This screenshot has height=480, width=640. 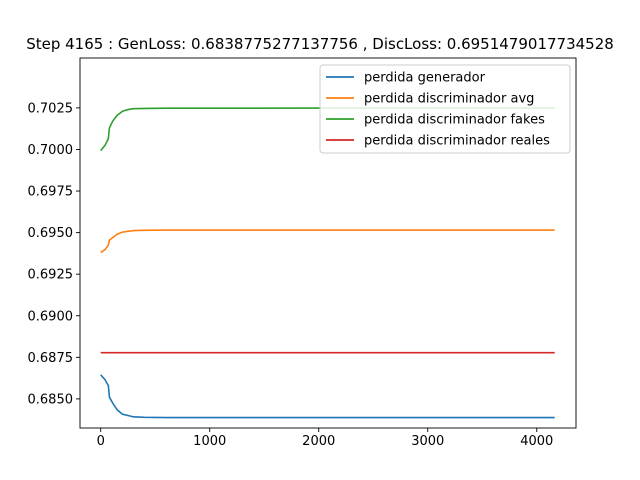 What do you see at coordinates (51, 358) in the screenshot?
I see `y-tick-label: 0.6875` at bounding box center [51, 358].